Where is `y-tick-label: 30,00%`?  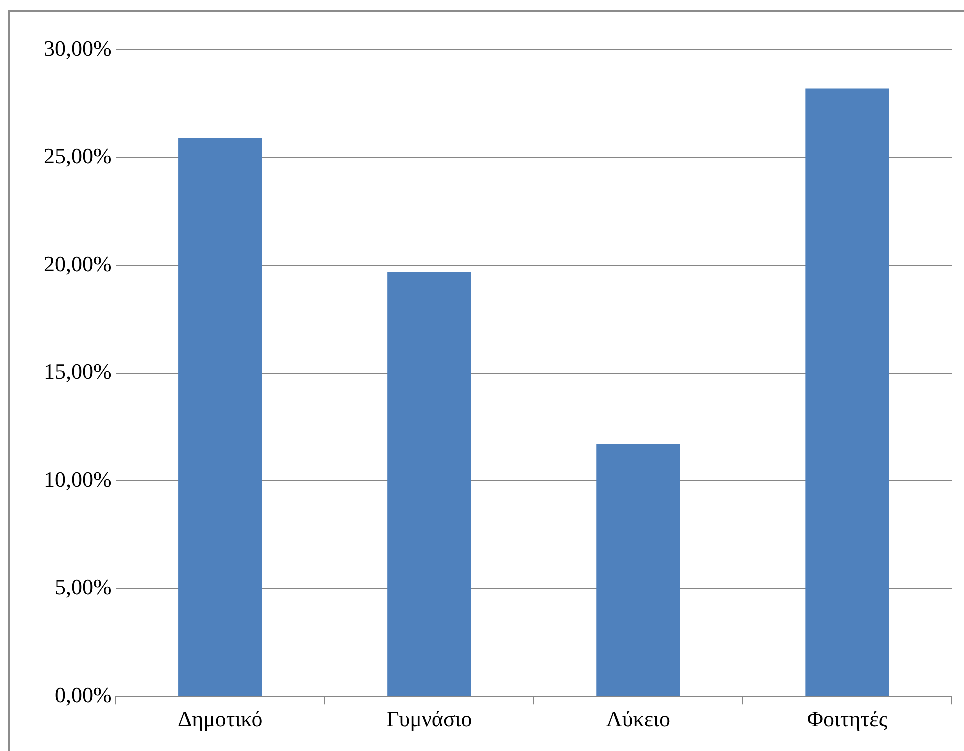
y-tick-label: 30,00% is located at coordinates (78, 48).